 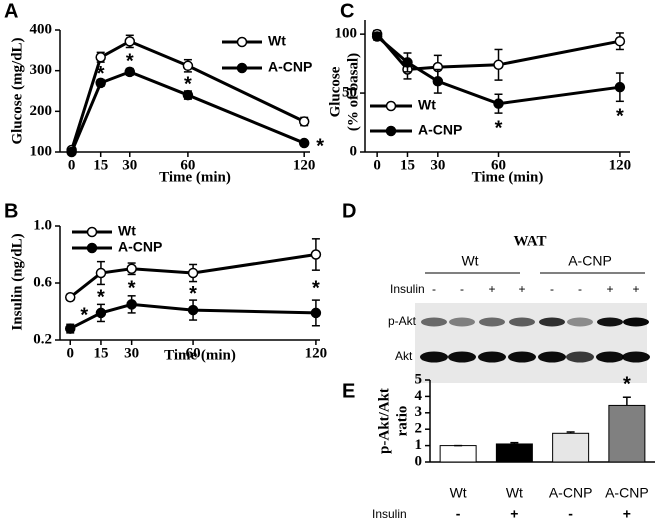 I want to click on y-tick-label: 300, so click(x=41, y=70).